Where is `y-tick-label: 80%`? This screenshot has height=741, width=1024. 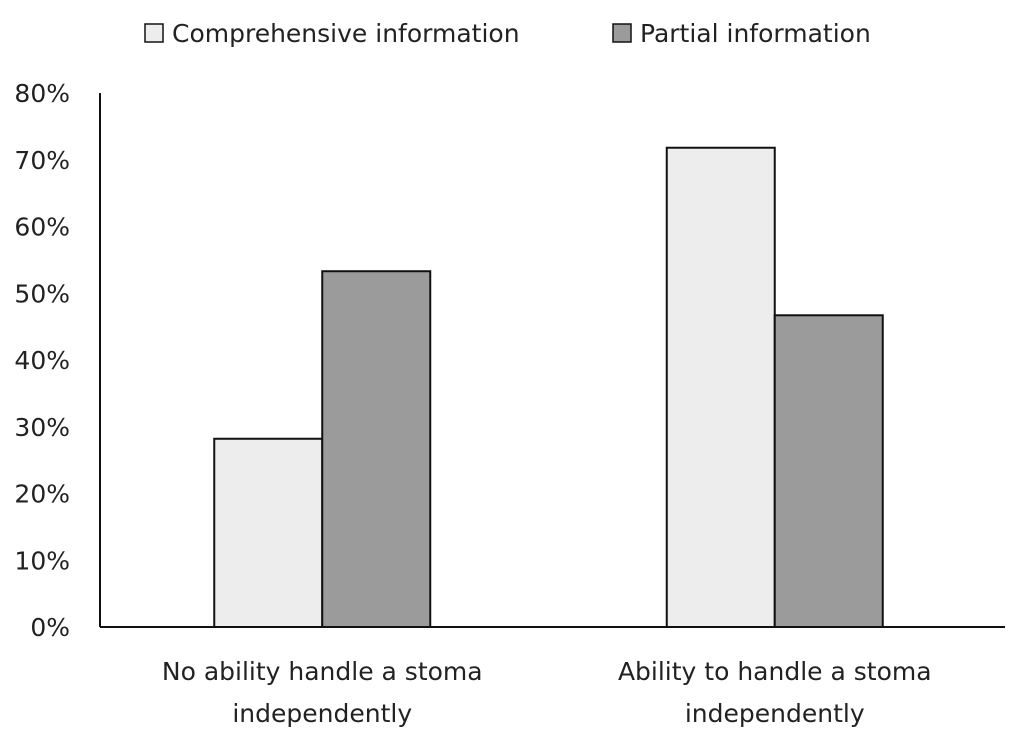 y-tick-label: 80% is located at coordinates (42, 93).